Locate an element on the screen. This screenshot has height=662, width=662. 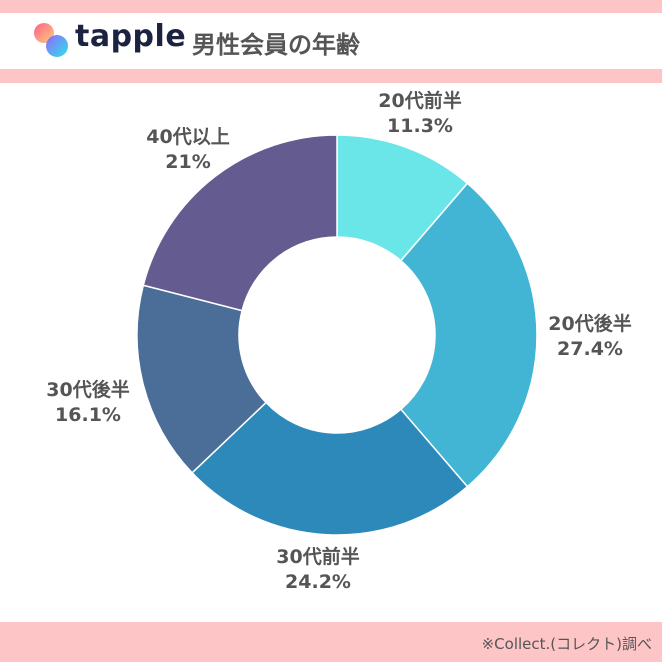
tapple-logo-icon is located at coordinates (51, 40).